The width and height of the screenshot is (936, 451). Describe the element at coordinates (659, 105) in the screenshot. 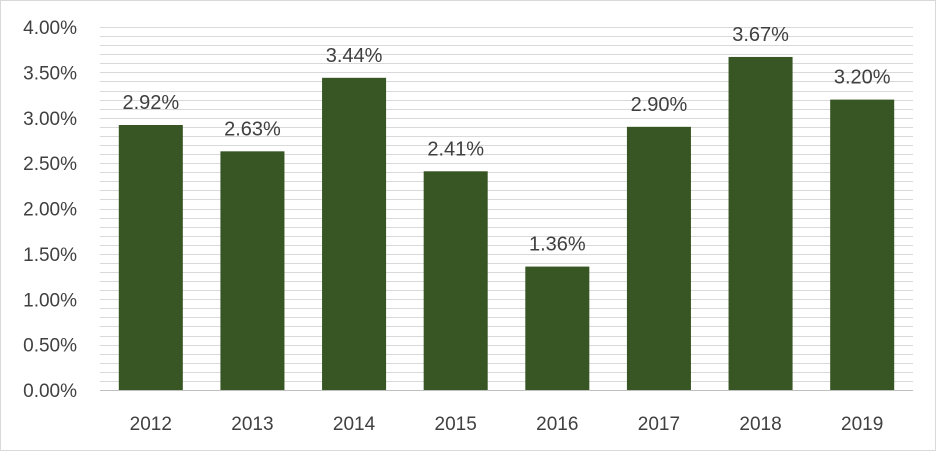

I see `data-label-2017: 2.90%` at that location.